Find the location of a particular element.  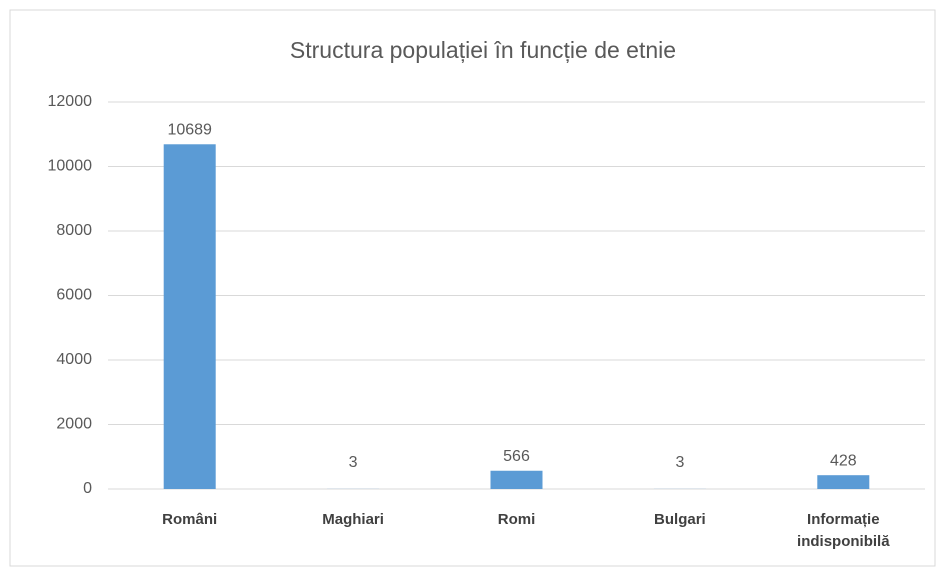

data-label: 10689 is located at coordinates (189, 129).